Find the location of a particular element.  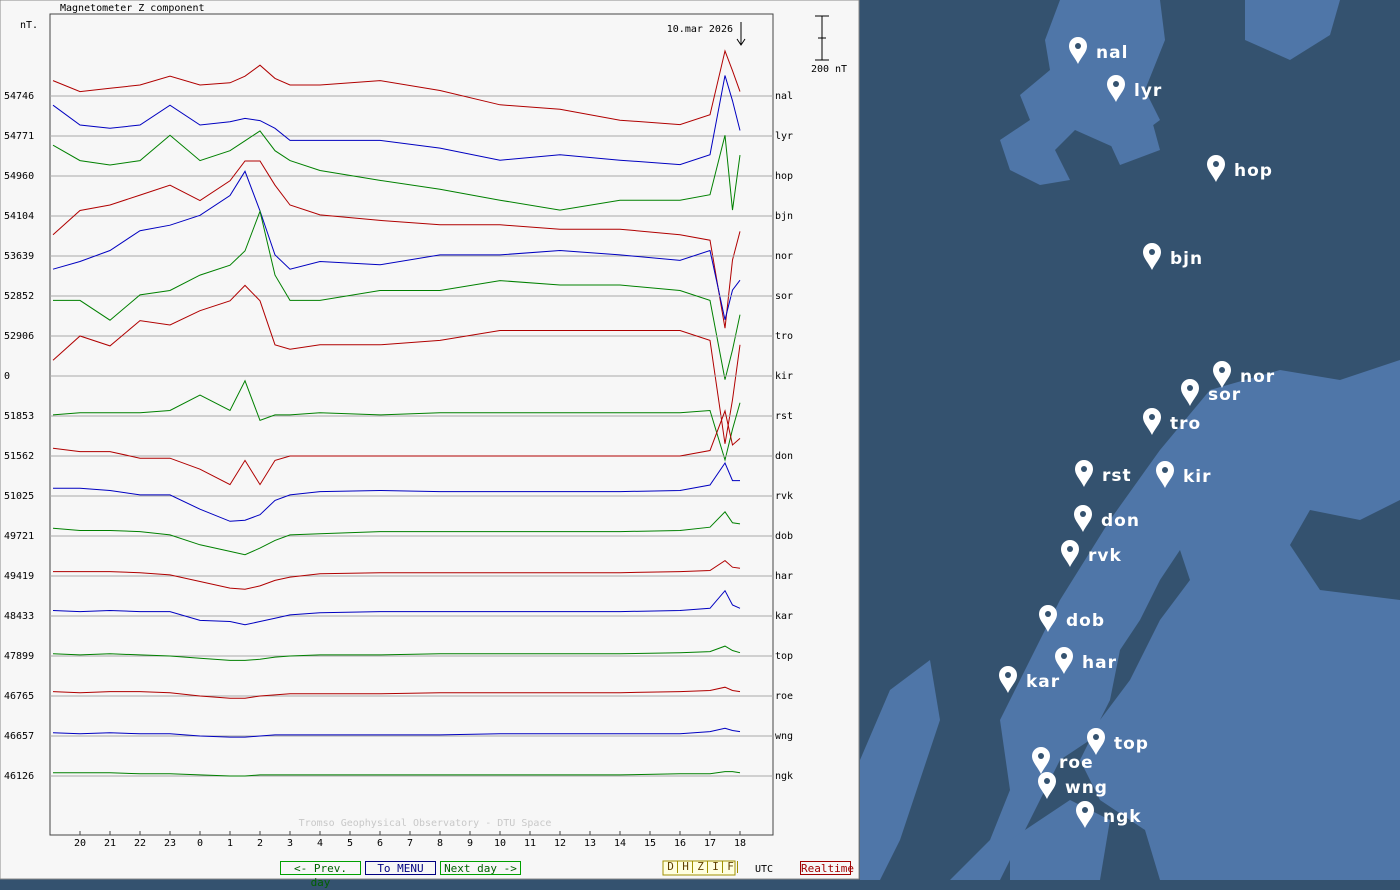

baseline-label: 52852 is located at coordinates (19, 296).